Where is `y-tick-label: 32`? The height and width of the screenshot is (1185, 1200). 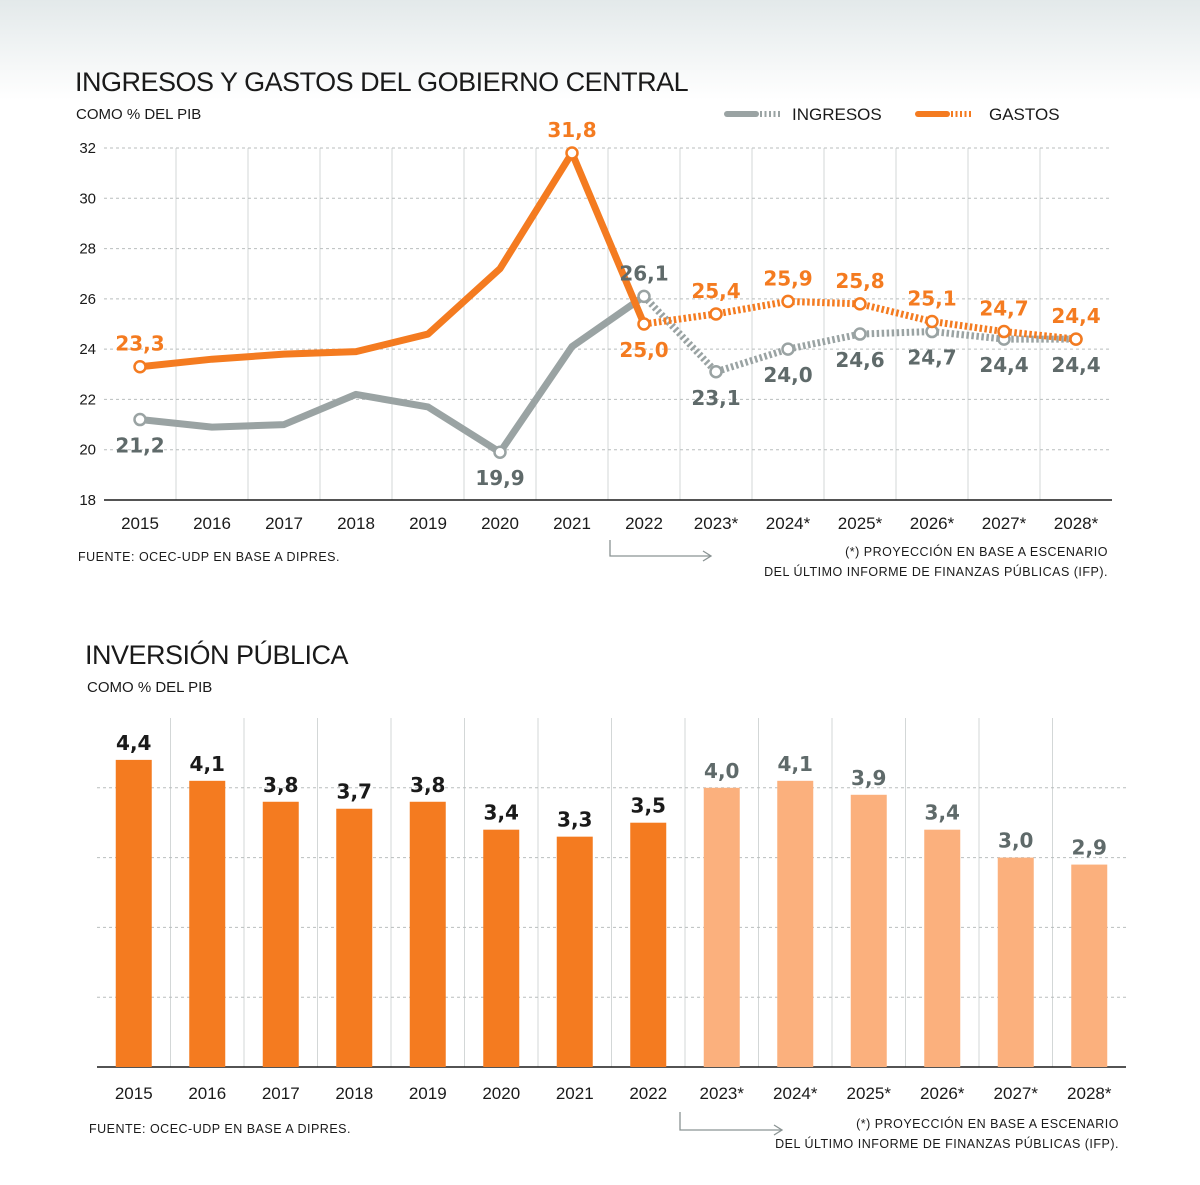 y-tick-label: 32 is located at coordinates (87, 148).